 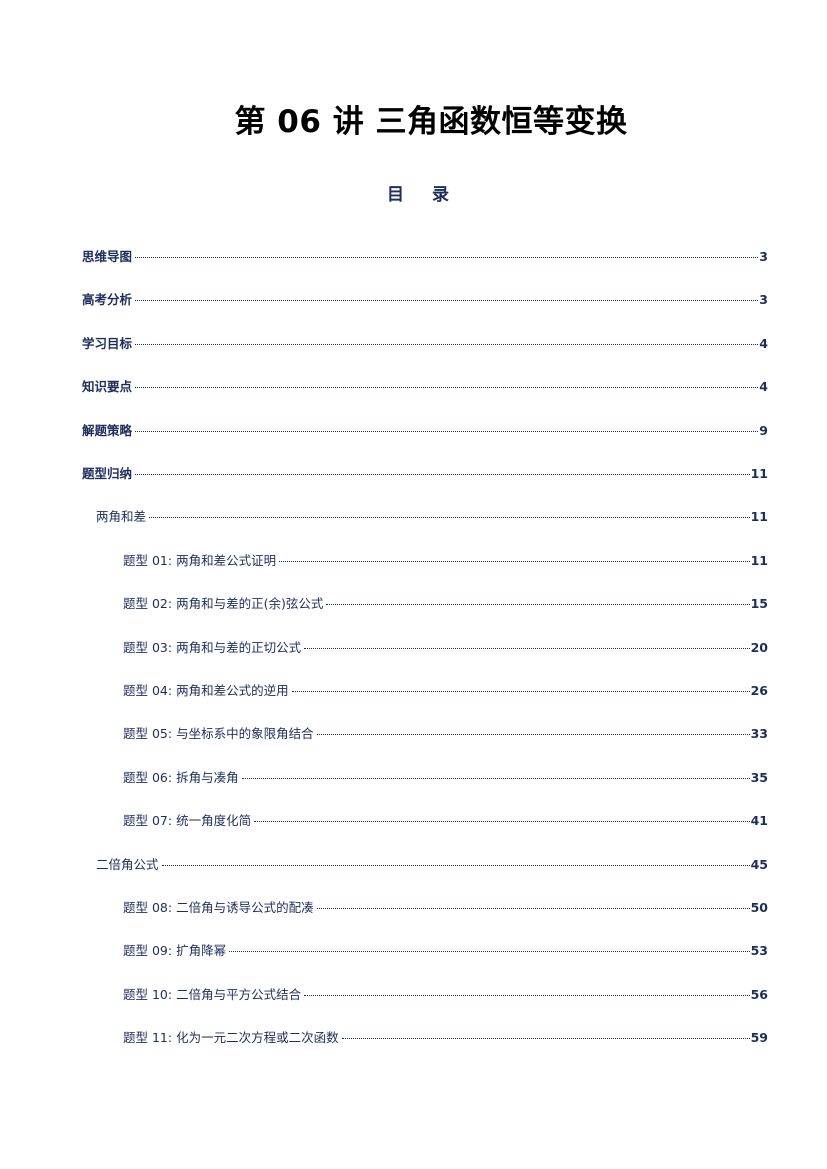 I want to click on toc-entry: 题型 10: 二倍角与平方公式结合 56, so click(x=445, y=994).